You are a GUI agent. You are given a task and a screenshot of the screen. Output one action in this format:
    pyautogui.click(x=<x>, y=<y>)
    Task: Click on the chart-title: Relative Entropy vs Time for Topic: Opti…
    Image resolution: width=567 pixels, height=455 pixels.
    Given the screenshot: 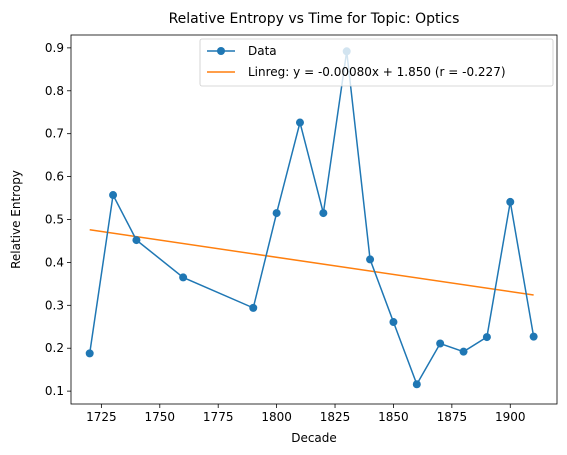 What is the action you would take?
    pyautogui.click(x=314, y=19)
    